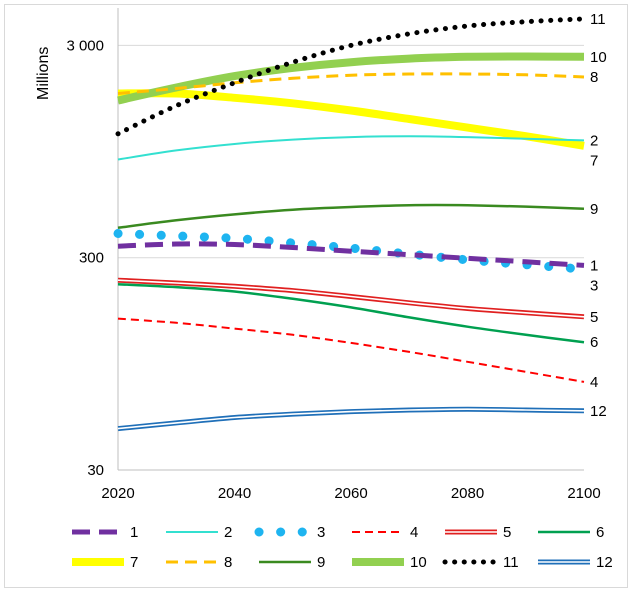  I want to click on legend-item-6: 6, so click(571, 532).